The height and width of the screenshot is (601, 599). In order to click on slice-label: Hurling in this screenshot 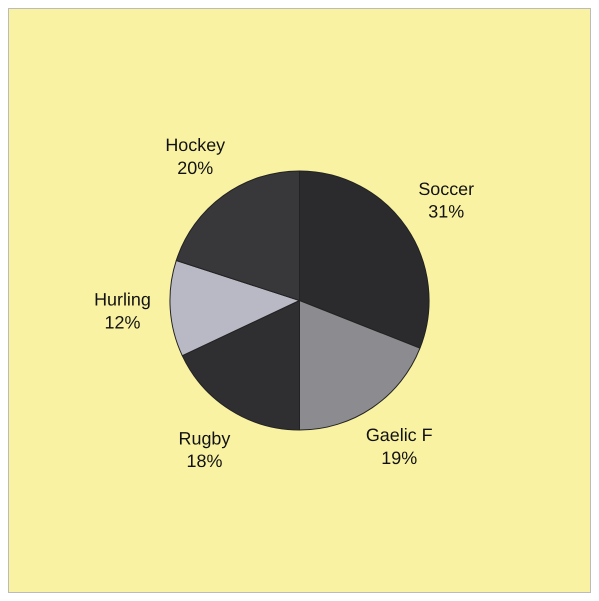, I will do `click(122, 300)`.